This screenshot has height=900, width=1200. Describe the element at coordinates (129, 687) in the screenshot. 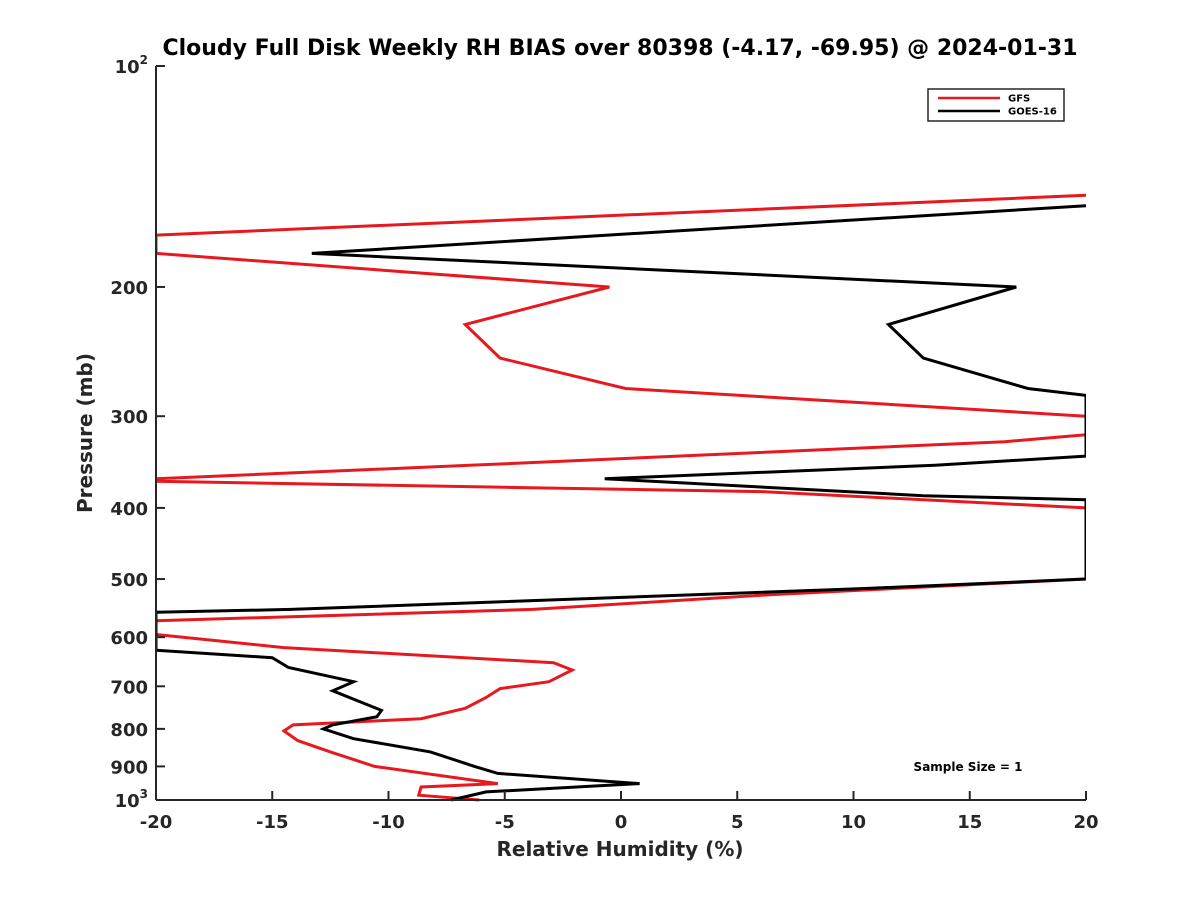

I see `y-tick-label: 700` at that location.